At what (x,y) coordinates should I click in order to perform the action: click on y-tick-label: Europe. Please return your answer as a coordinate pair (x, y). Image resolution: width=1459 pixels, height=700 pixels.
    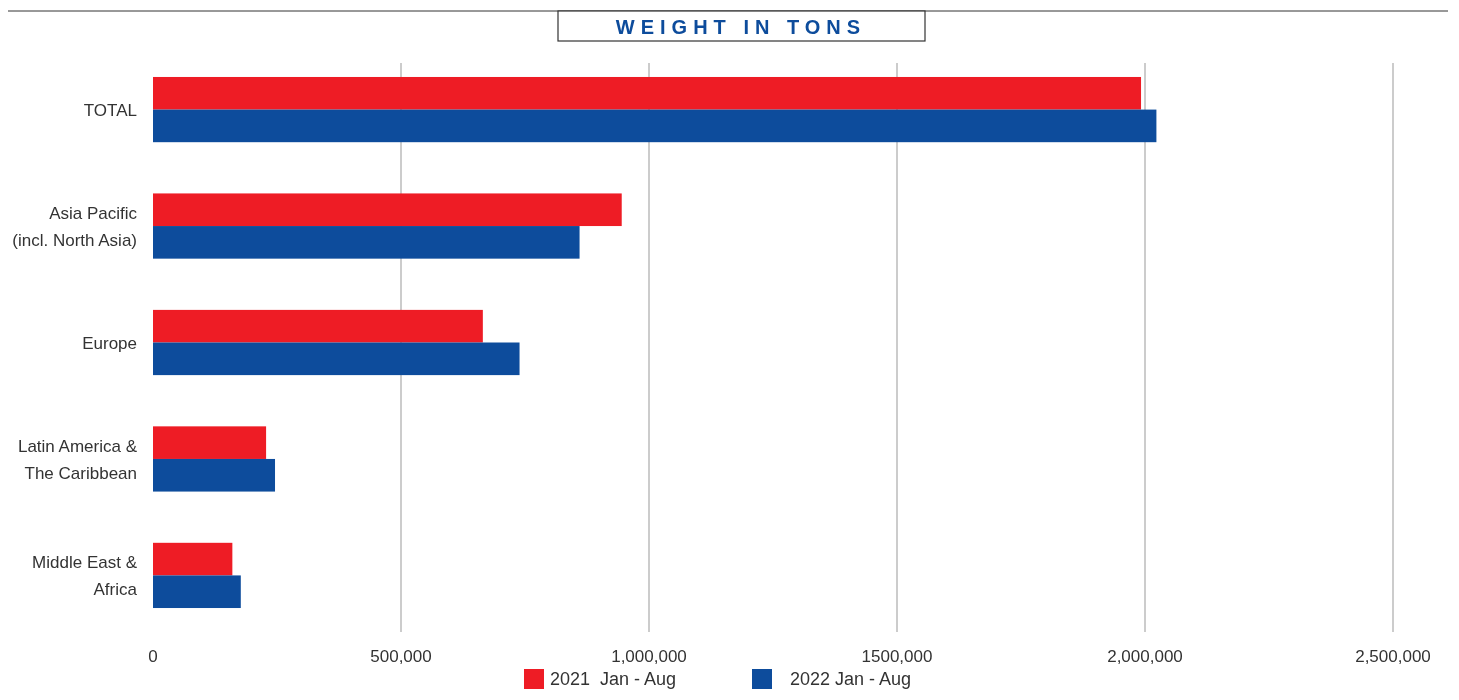
    Looking at the image, I should click on (109, 343).